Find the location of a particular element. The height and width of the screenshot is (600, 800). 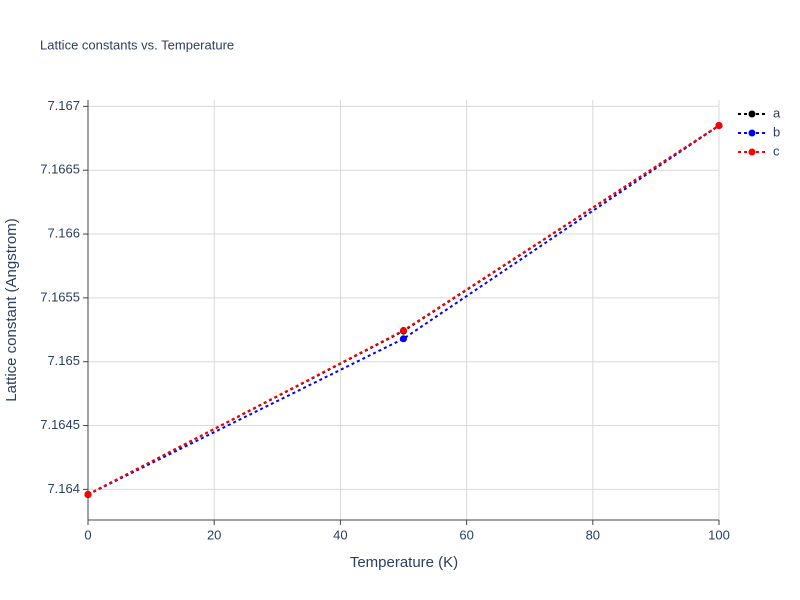

y-tick-label: 7.1645 is located at coordinates (60, 424).